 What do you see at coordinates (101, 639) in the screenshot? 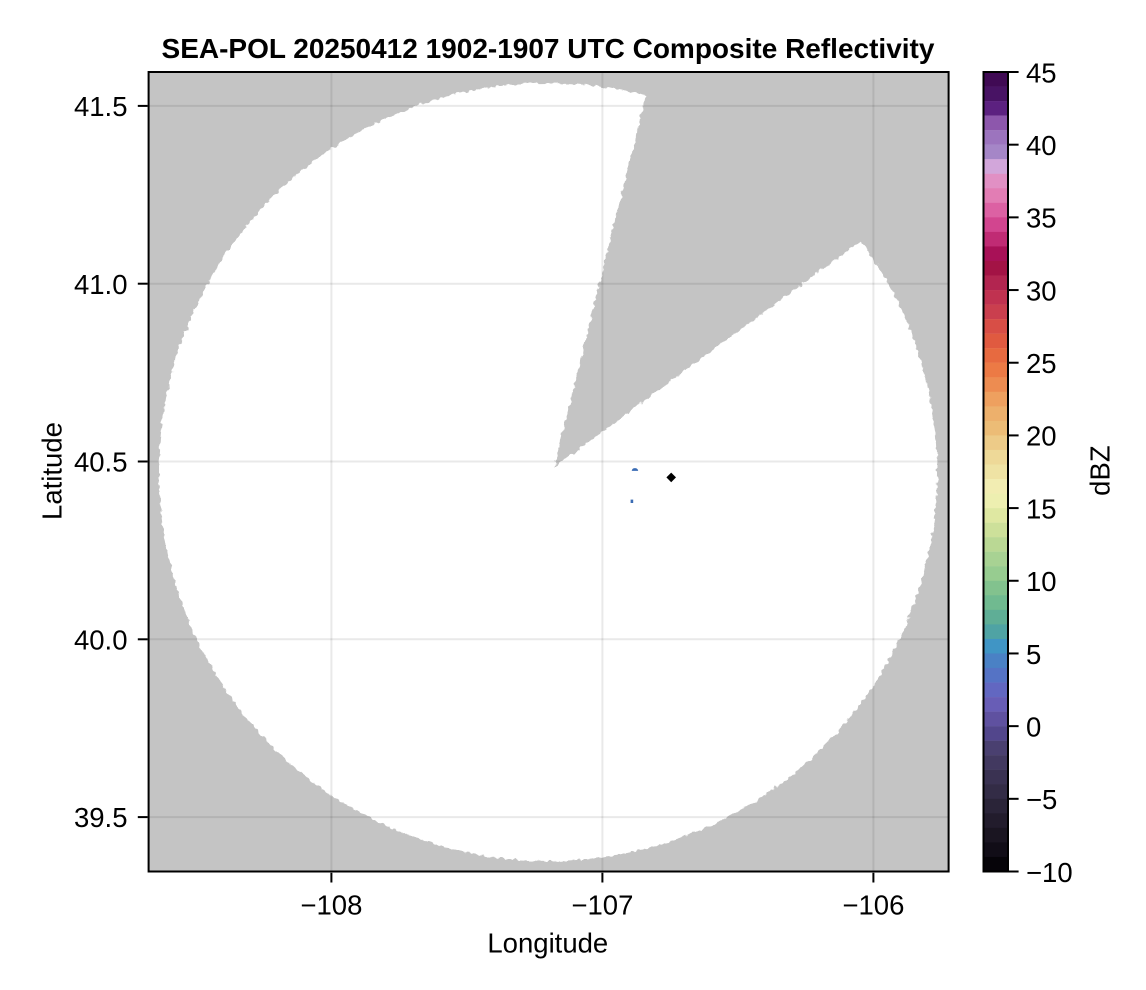
I see `svg-text: 40.0` at bounding box center [101, 639].